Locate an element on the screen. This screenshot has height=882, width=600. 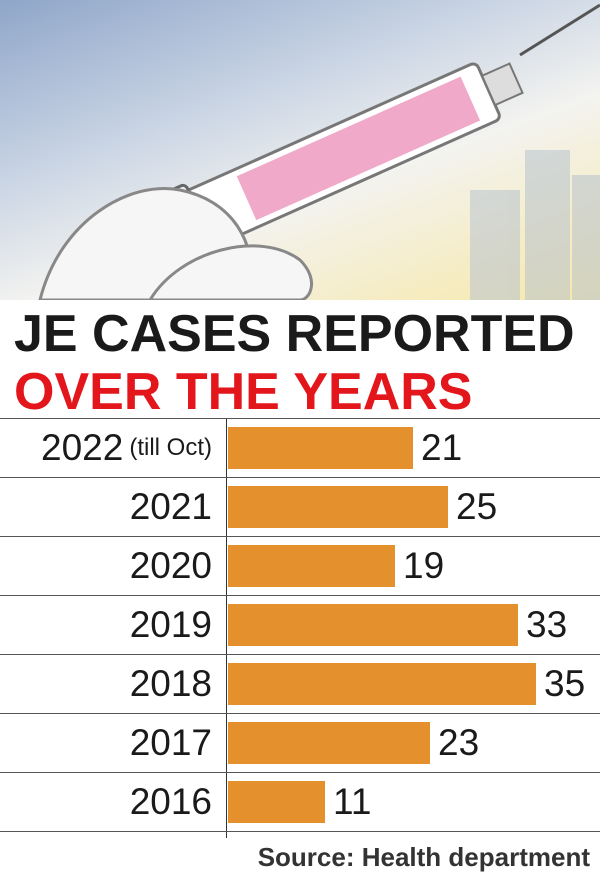
title-line-2: OVER THE YEARS is located at coordinates (243, 392).